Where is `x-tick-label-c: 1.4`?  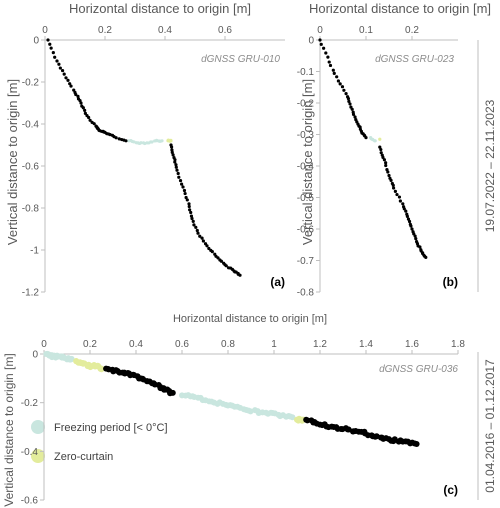 x-tick-label-c: 1.4 is located at coordinates (366, 344).